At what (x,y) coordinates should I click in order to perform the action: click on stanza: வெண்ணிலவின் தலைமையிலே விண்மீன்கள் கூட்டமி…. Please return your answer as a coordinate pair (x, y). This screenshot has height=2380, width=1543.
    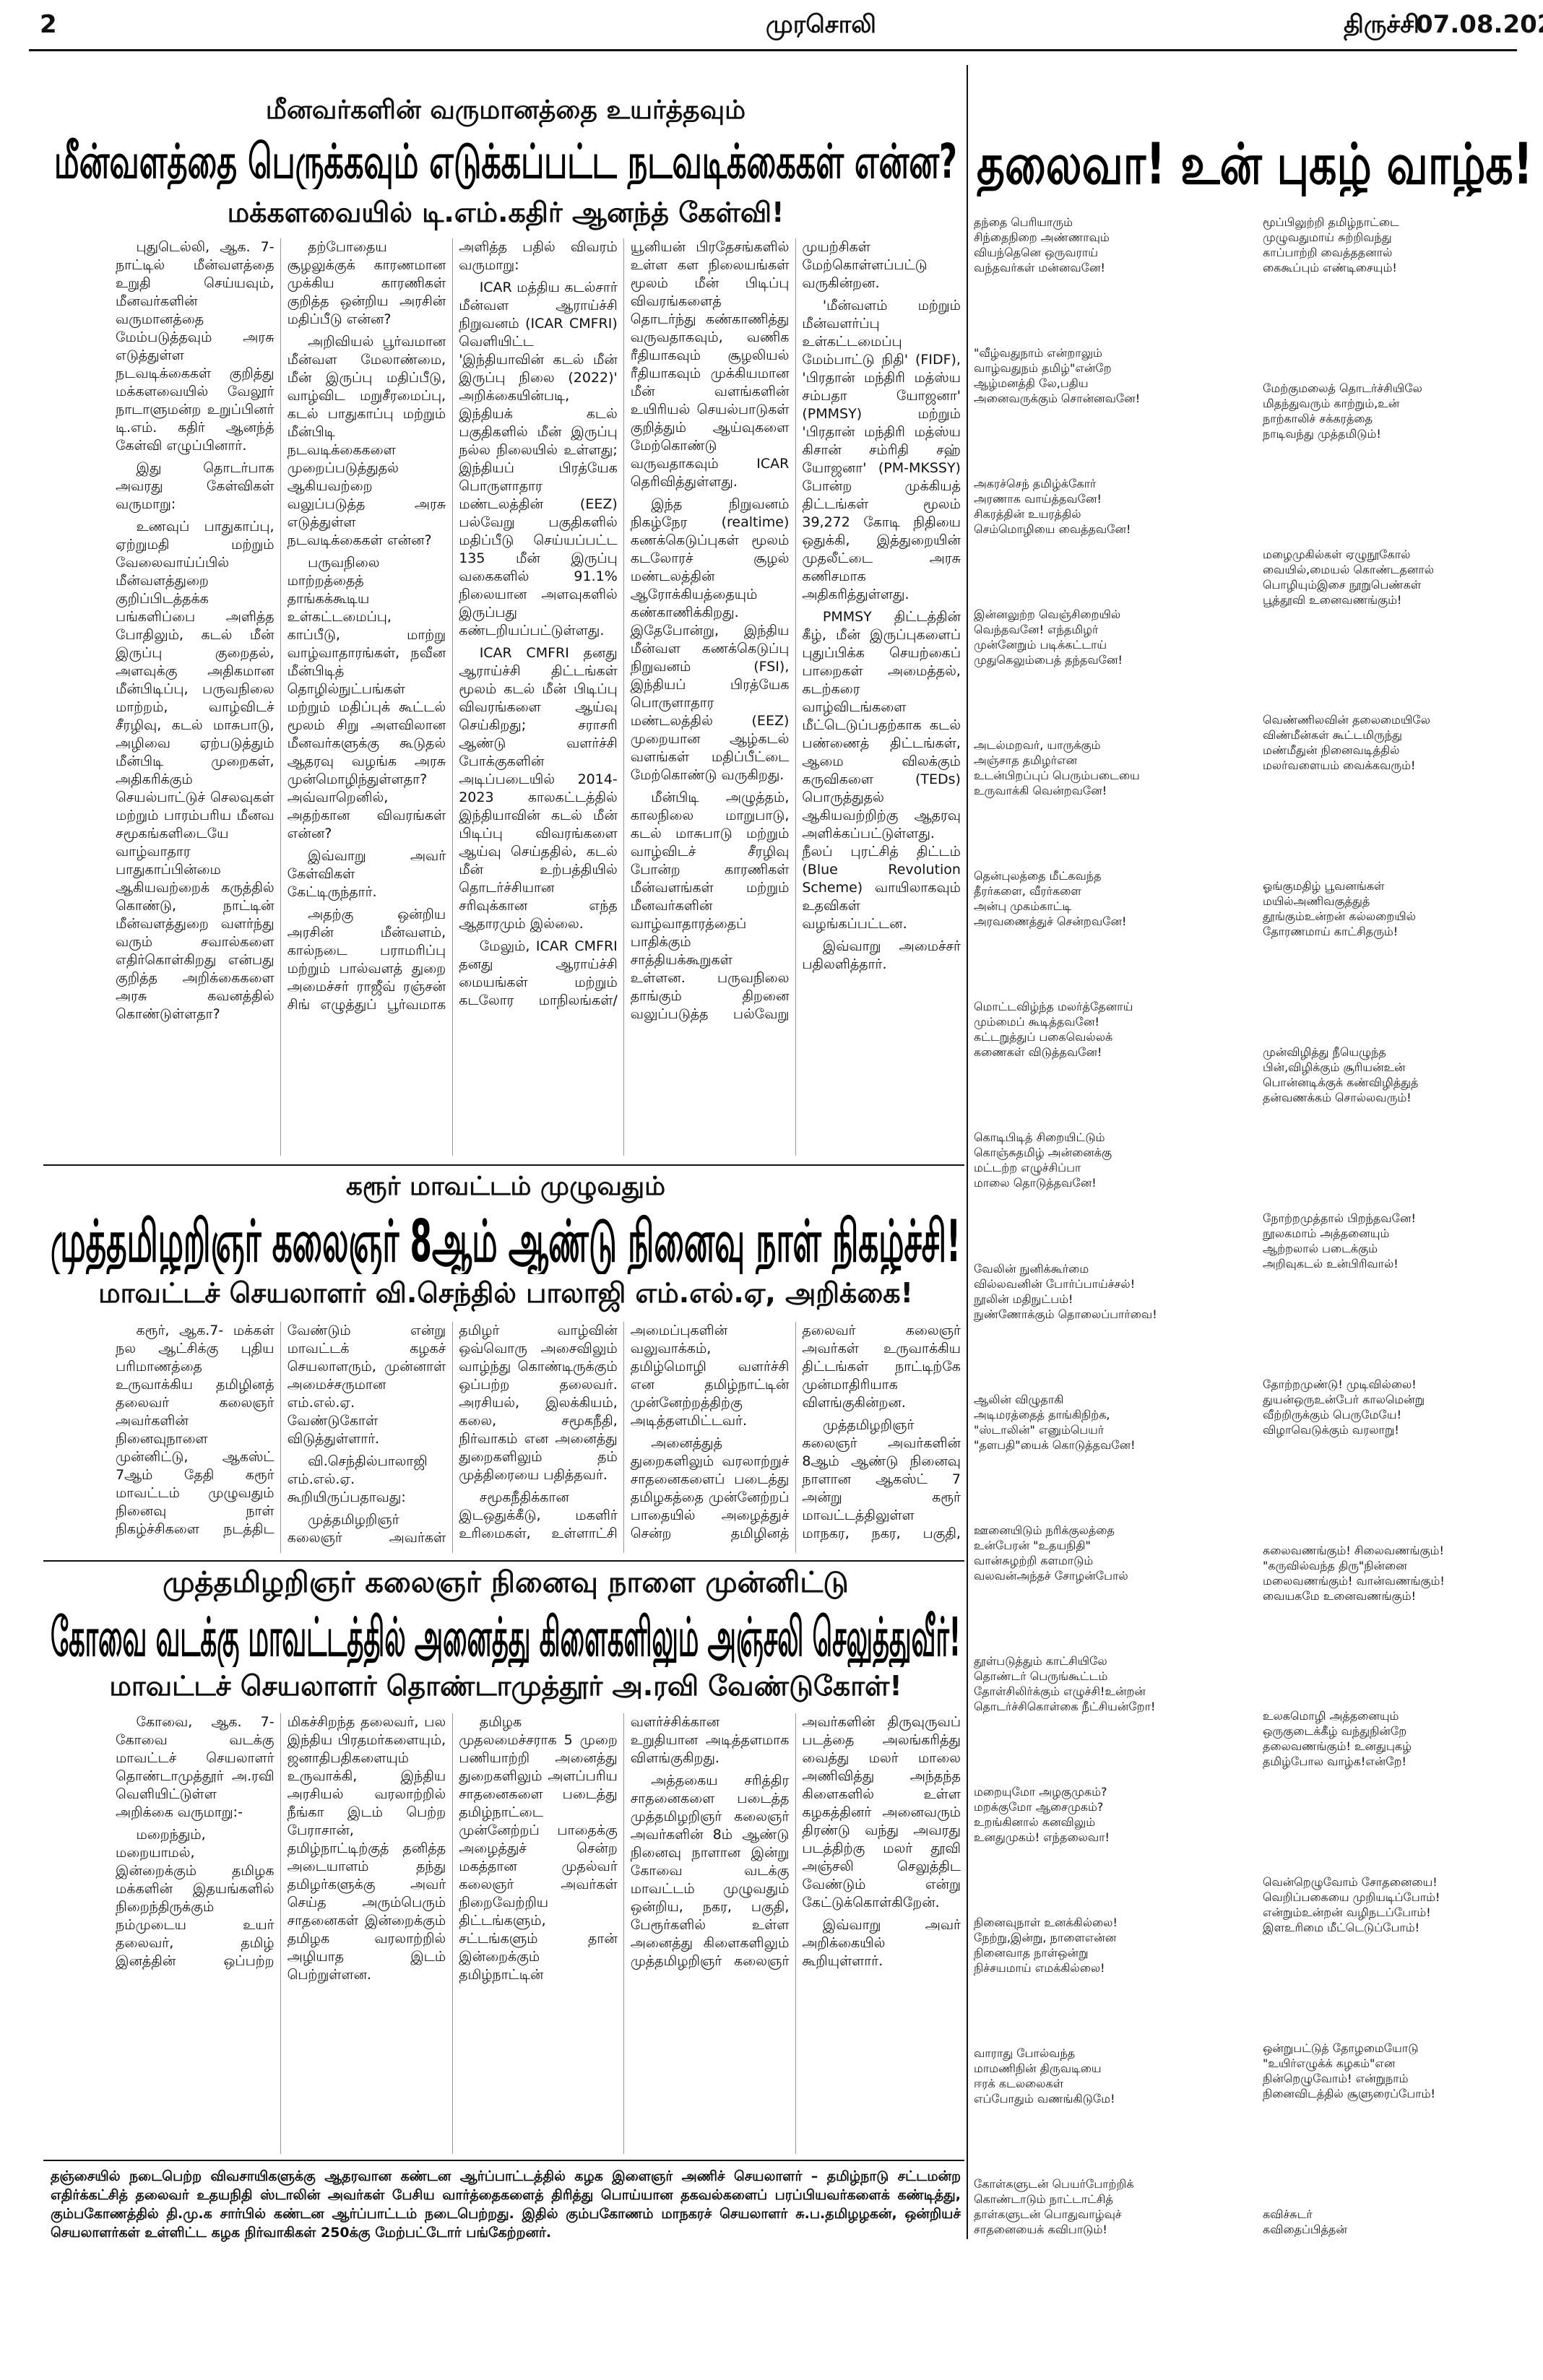
    Looking at the image, I should click on (1402, 743).